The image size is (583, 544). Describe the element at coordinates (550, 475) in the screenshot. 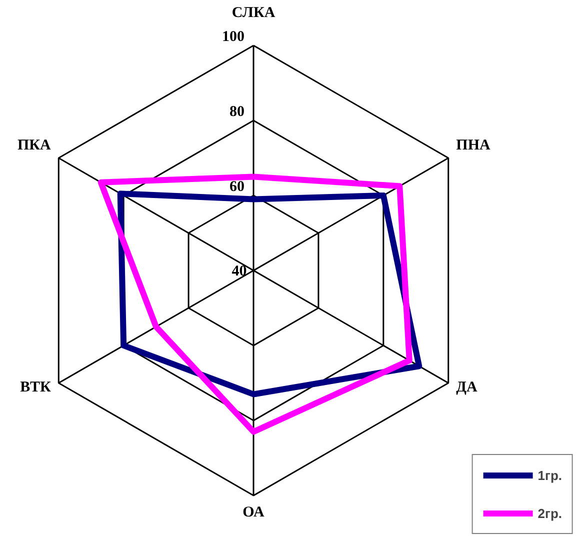

I see `legend-label: 1гр.` at that location.